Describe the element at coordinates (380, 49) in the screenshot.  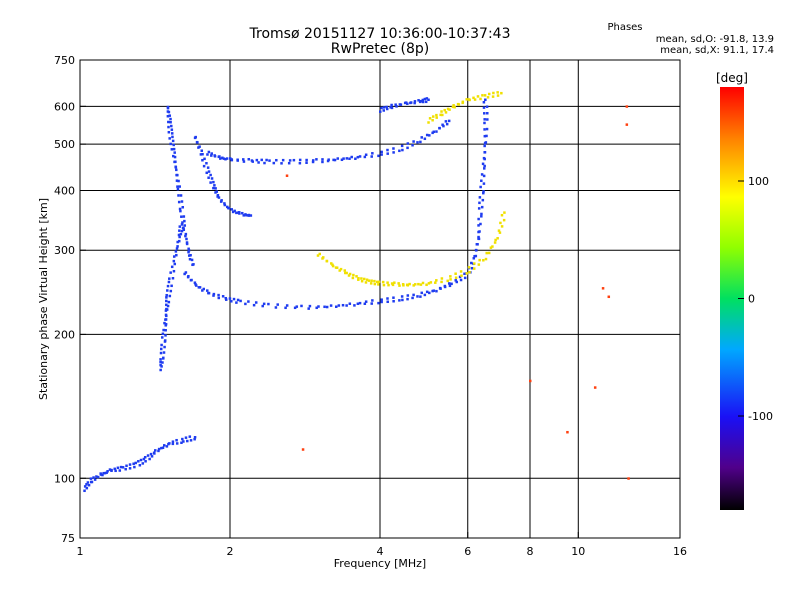
I see `chart-subtitle: RwPretec (8p)` at that location.